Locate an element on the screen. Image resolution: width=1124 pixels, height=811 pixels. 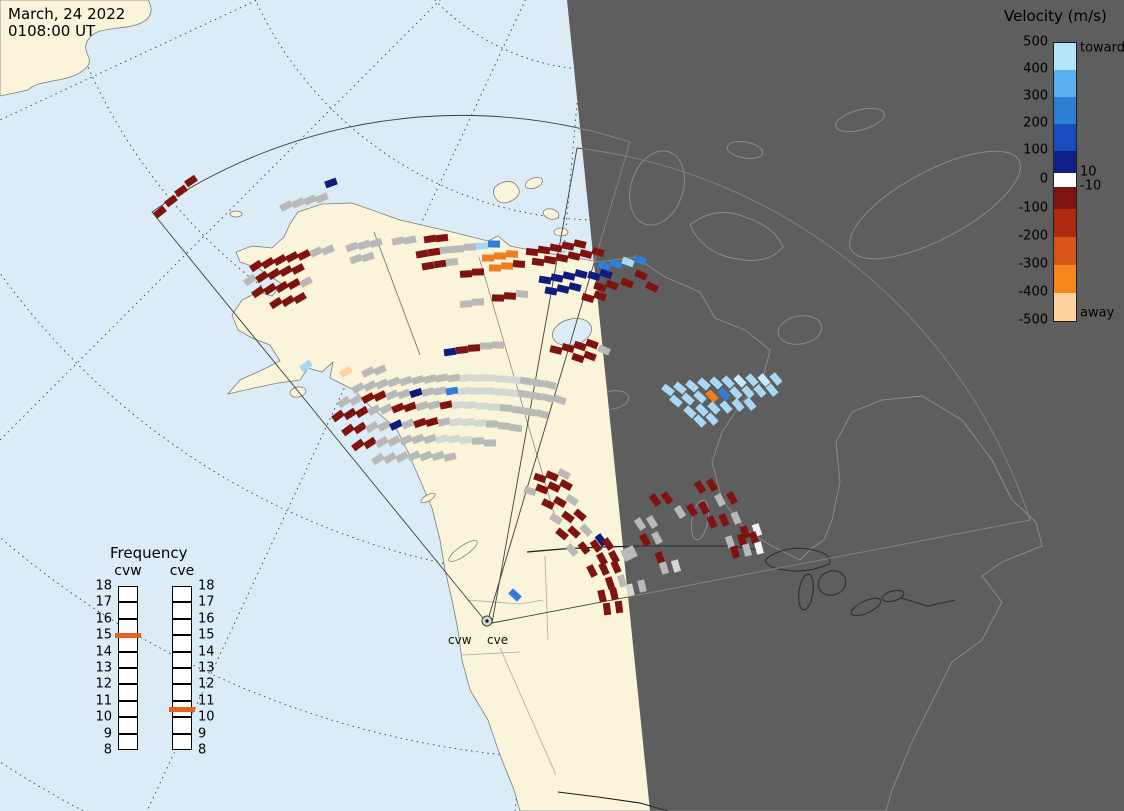
lake-erie is located at coordinates (866, 607).